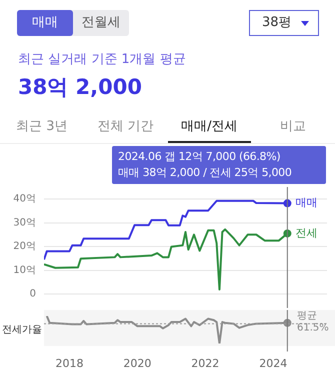  I want to click on text: 매매/전세, so click(210, 128).